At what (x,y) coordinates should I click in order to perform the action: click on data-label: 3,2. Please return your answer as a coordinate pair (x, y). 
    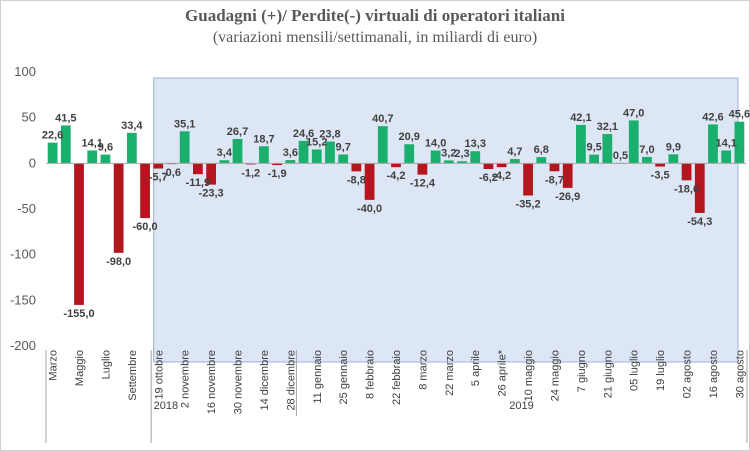
    Looking at the image, I should click on (448, 153).